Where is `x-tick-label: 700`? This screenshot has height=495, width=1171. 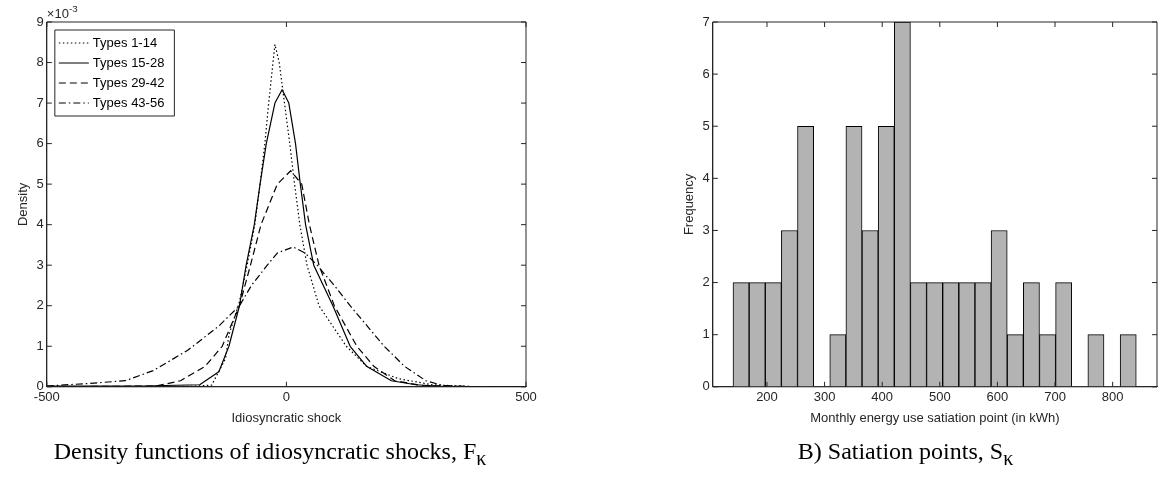 x-tick-label: 700 is located at coordinates (1055, 397).